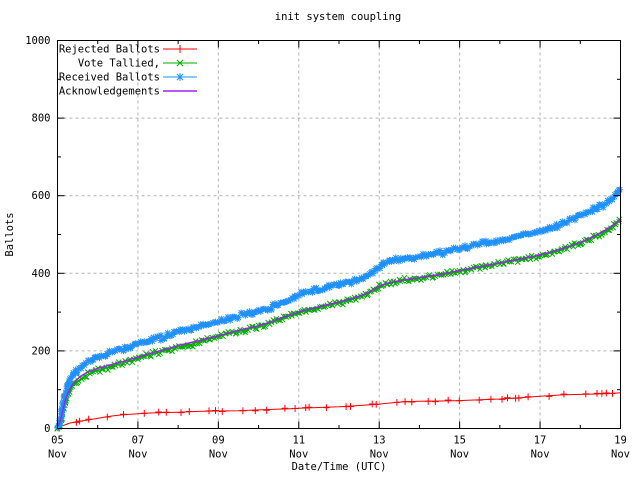  I want to click on x-tick-day: 11, so click(298, 441).